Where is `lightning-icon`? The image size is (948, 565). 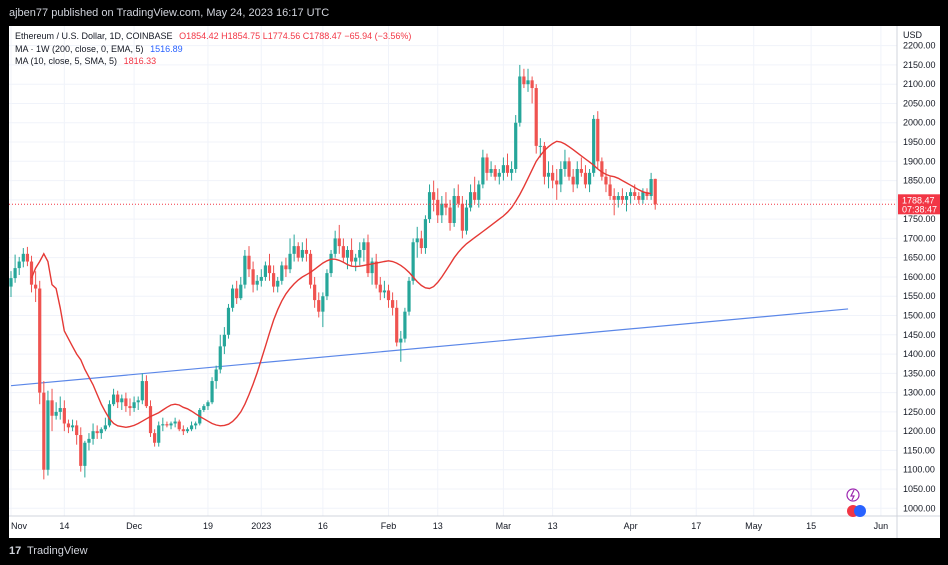
lightning-icon is located at coordinates (853, 495).